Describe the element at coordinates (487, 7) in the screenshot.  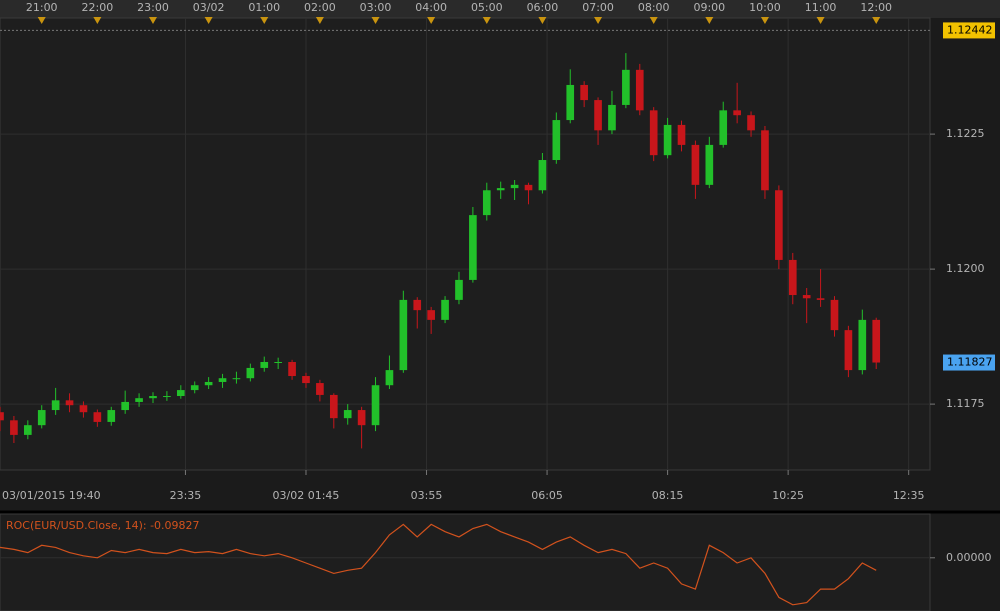
I see `top-tick-label: 05:00` at that location.